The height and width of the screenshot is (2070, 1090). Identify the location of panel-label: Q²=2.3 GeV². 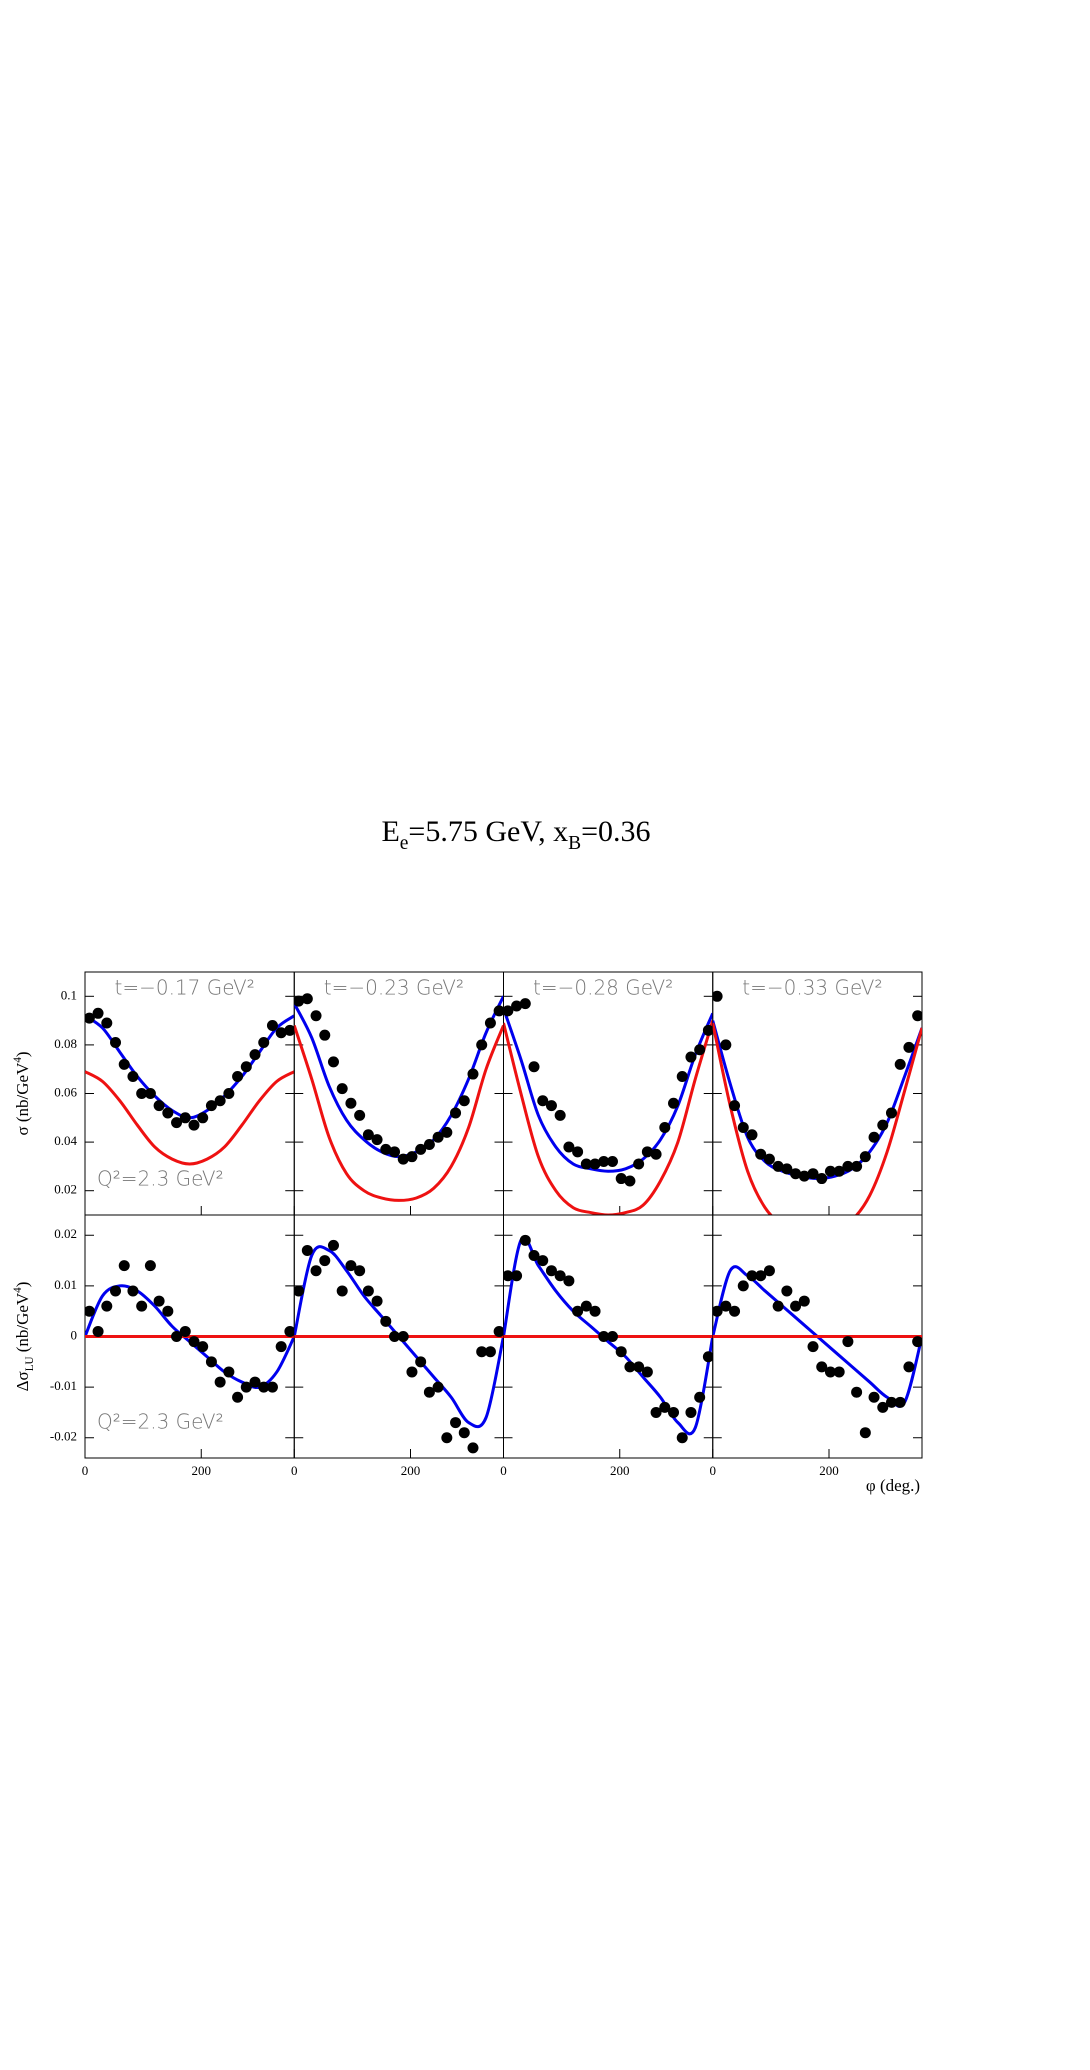
(160, 1179).